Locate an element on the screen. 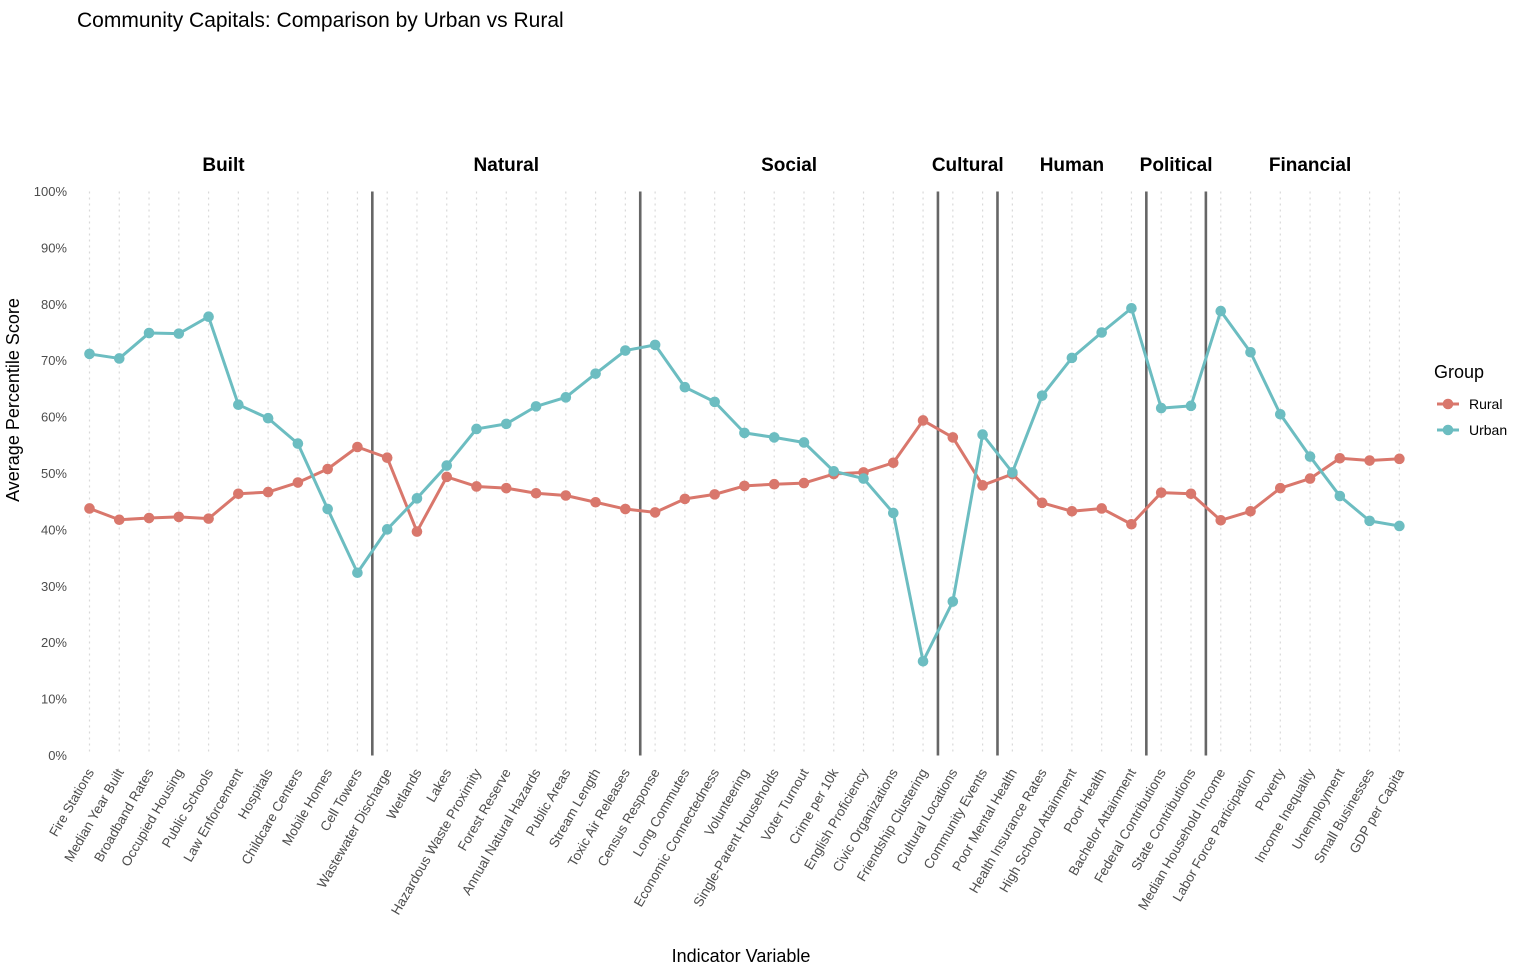  legend-label: Urban is located at coordinates (1488, 430).